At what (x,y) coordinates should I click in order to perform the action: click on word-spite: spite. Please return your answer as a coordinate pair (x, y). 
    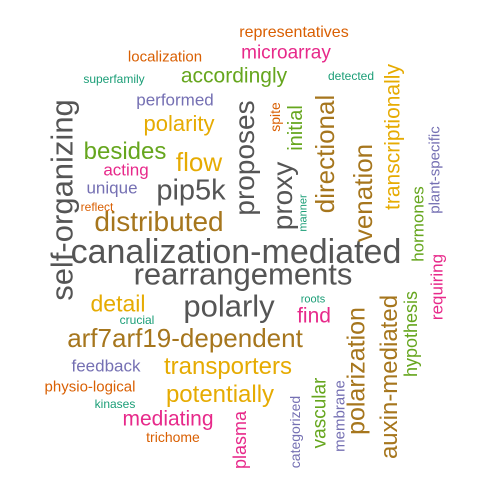
    Looking at the image, I should click on (275, 117).